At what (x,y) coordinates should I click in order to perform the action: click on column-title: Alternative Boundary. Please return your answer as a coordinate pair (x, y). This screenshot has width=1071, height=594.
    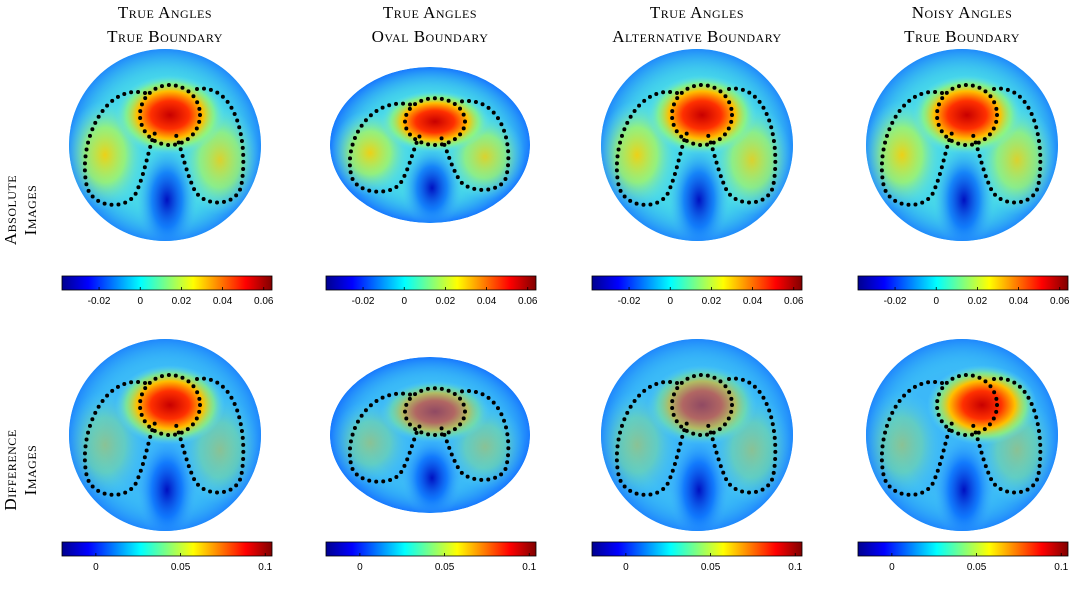
    Looking at the image, I should click on (696, 36).